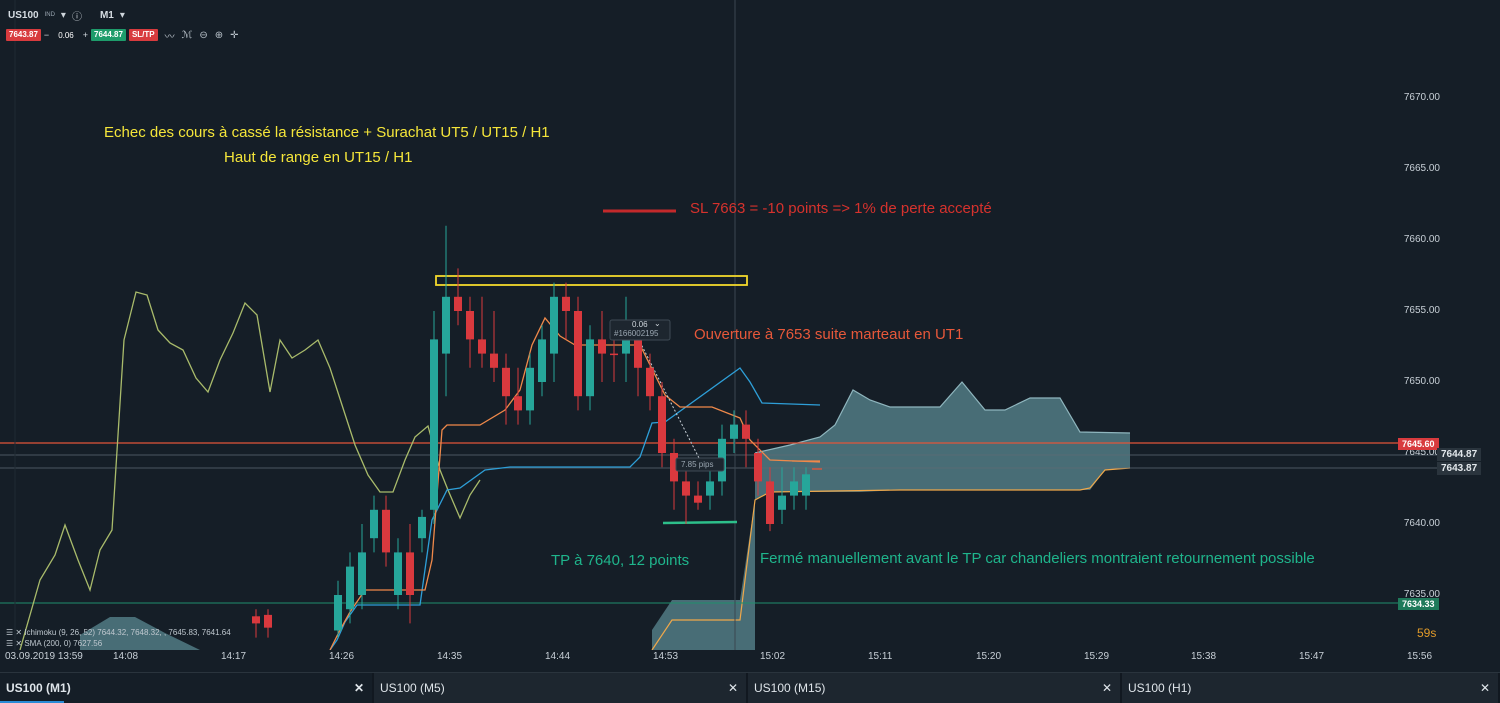 This screenshot has width=1500, height=703. Describe the element at coordinates (657, 323) in the screenshot. I see `tooltip-chevron-icon: ⌄` at that location.